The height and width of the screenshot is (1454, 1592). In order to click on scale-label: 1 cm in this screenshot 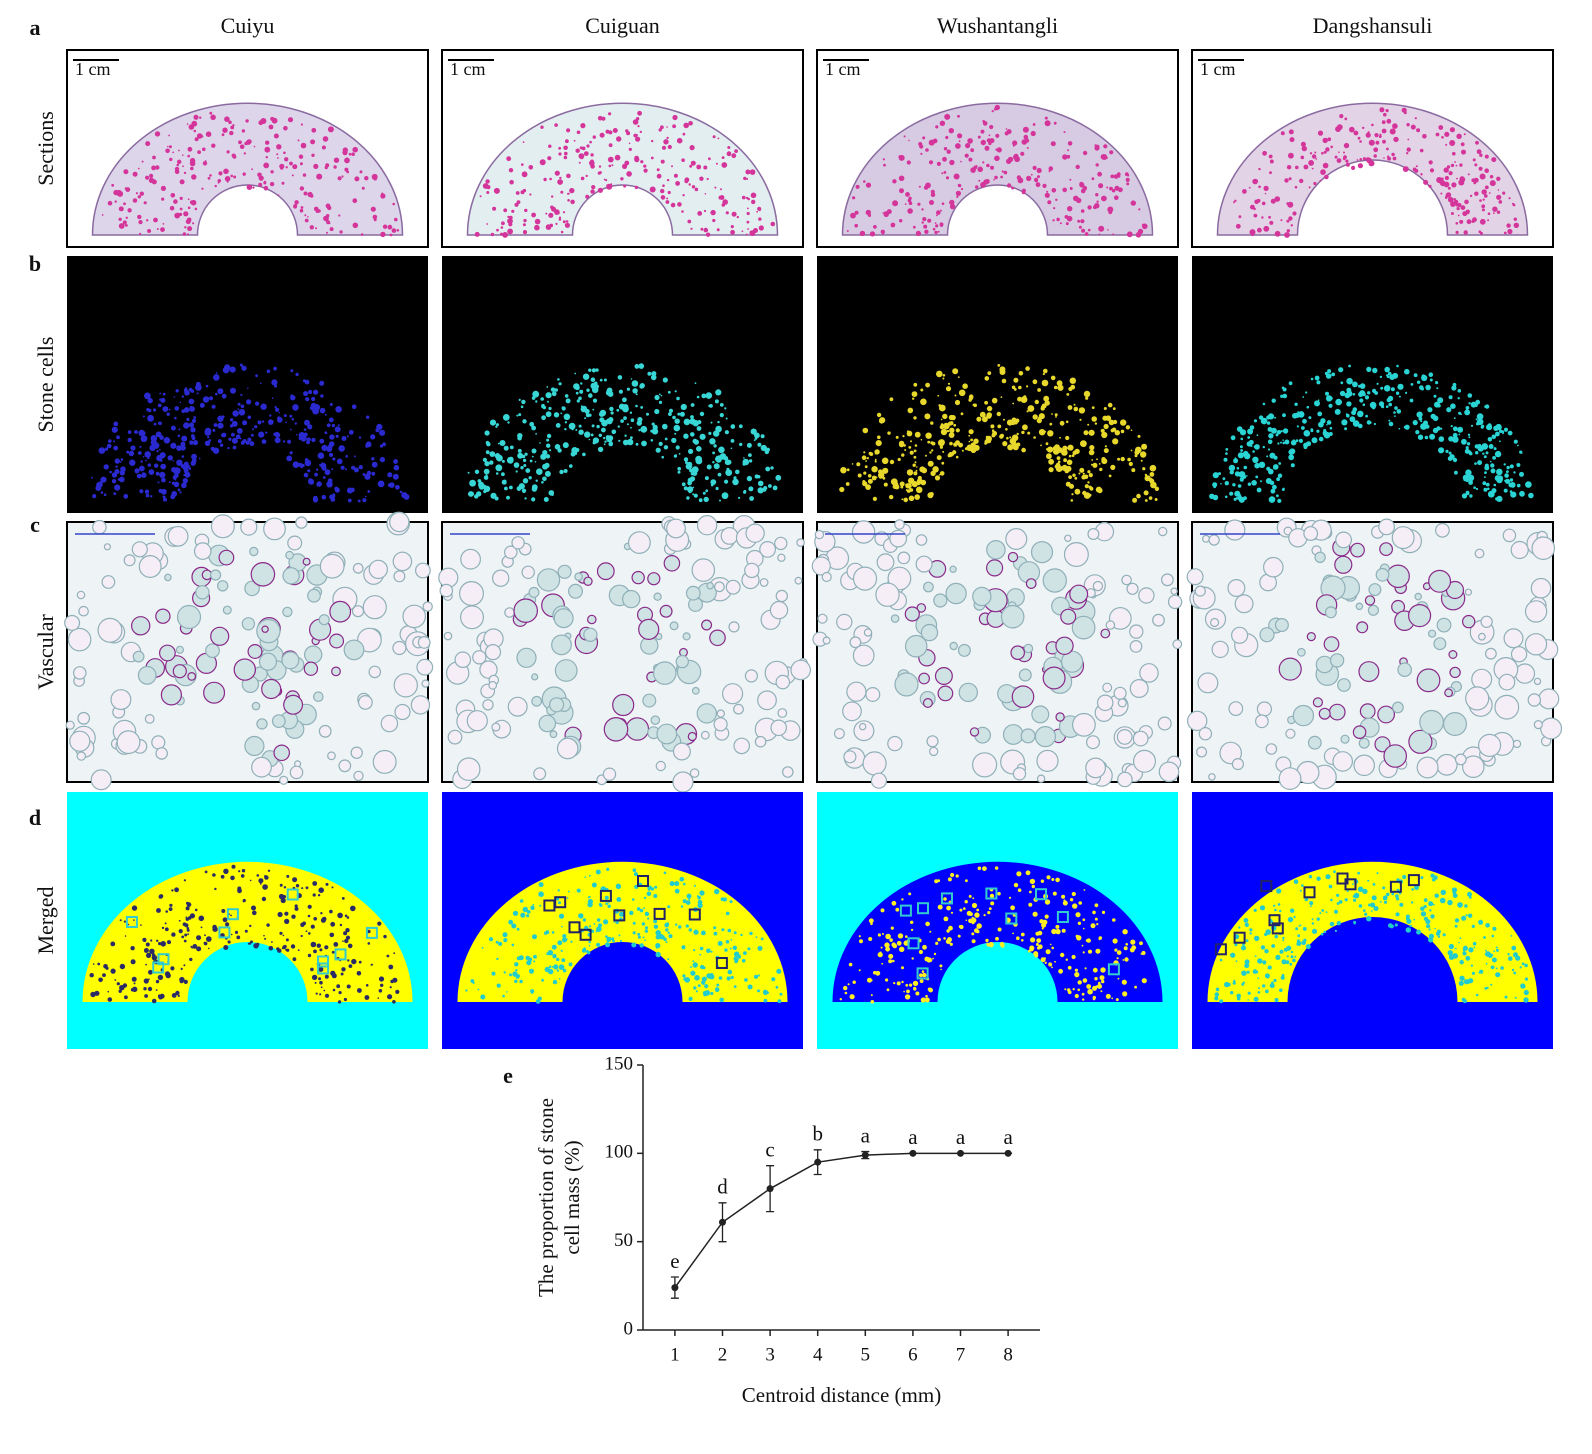, I will do `click(468, 69)`.